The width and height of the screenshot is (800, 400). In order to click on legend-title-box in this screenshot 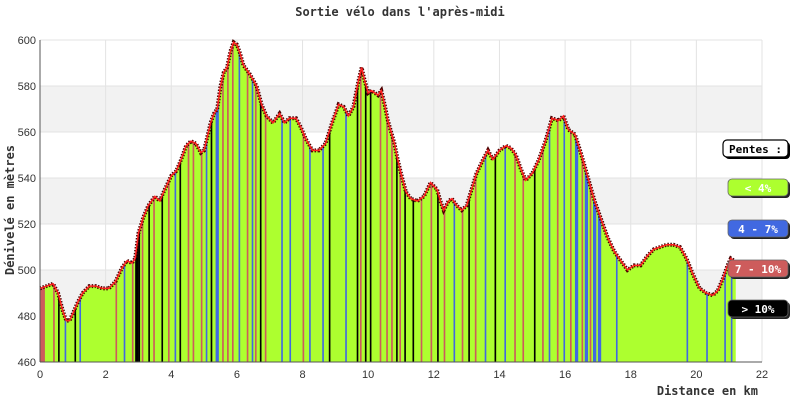, I will do `click(755, 148)`.